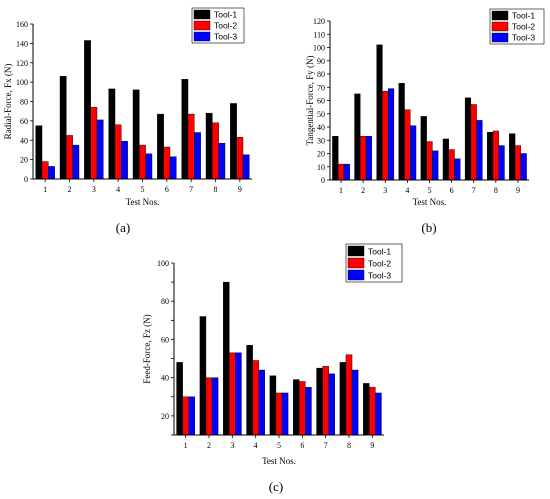 The image size is (550, 499). Describe the element at coordinates (321, 61) in the screenshot. I see `y-tick-label: 90` at that location.